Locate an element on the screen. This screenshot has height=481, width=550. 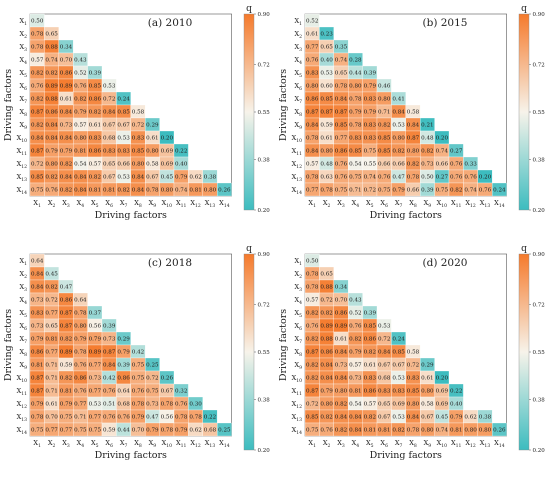
y-tick-label: X13 is located at coordinates (297, 418).